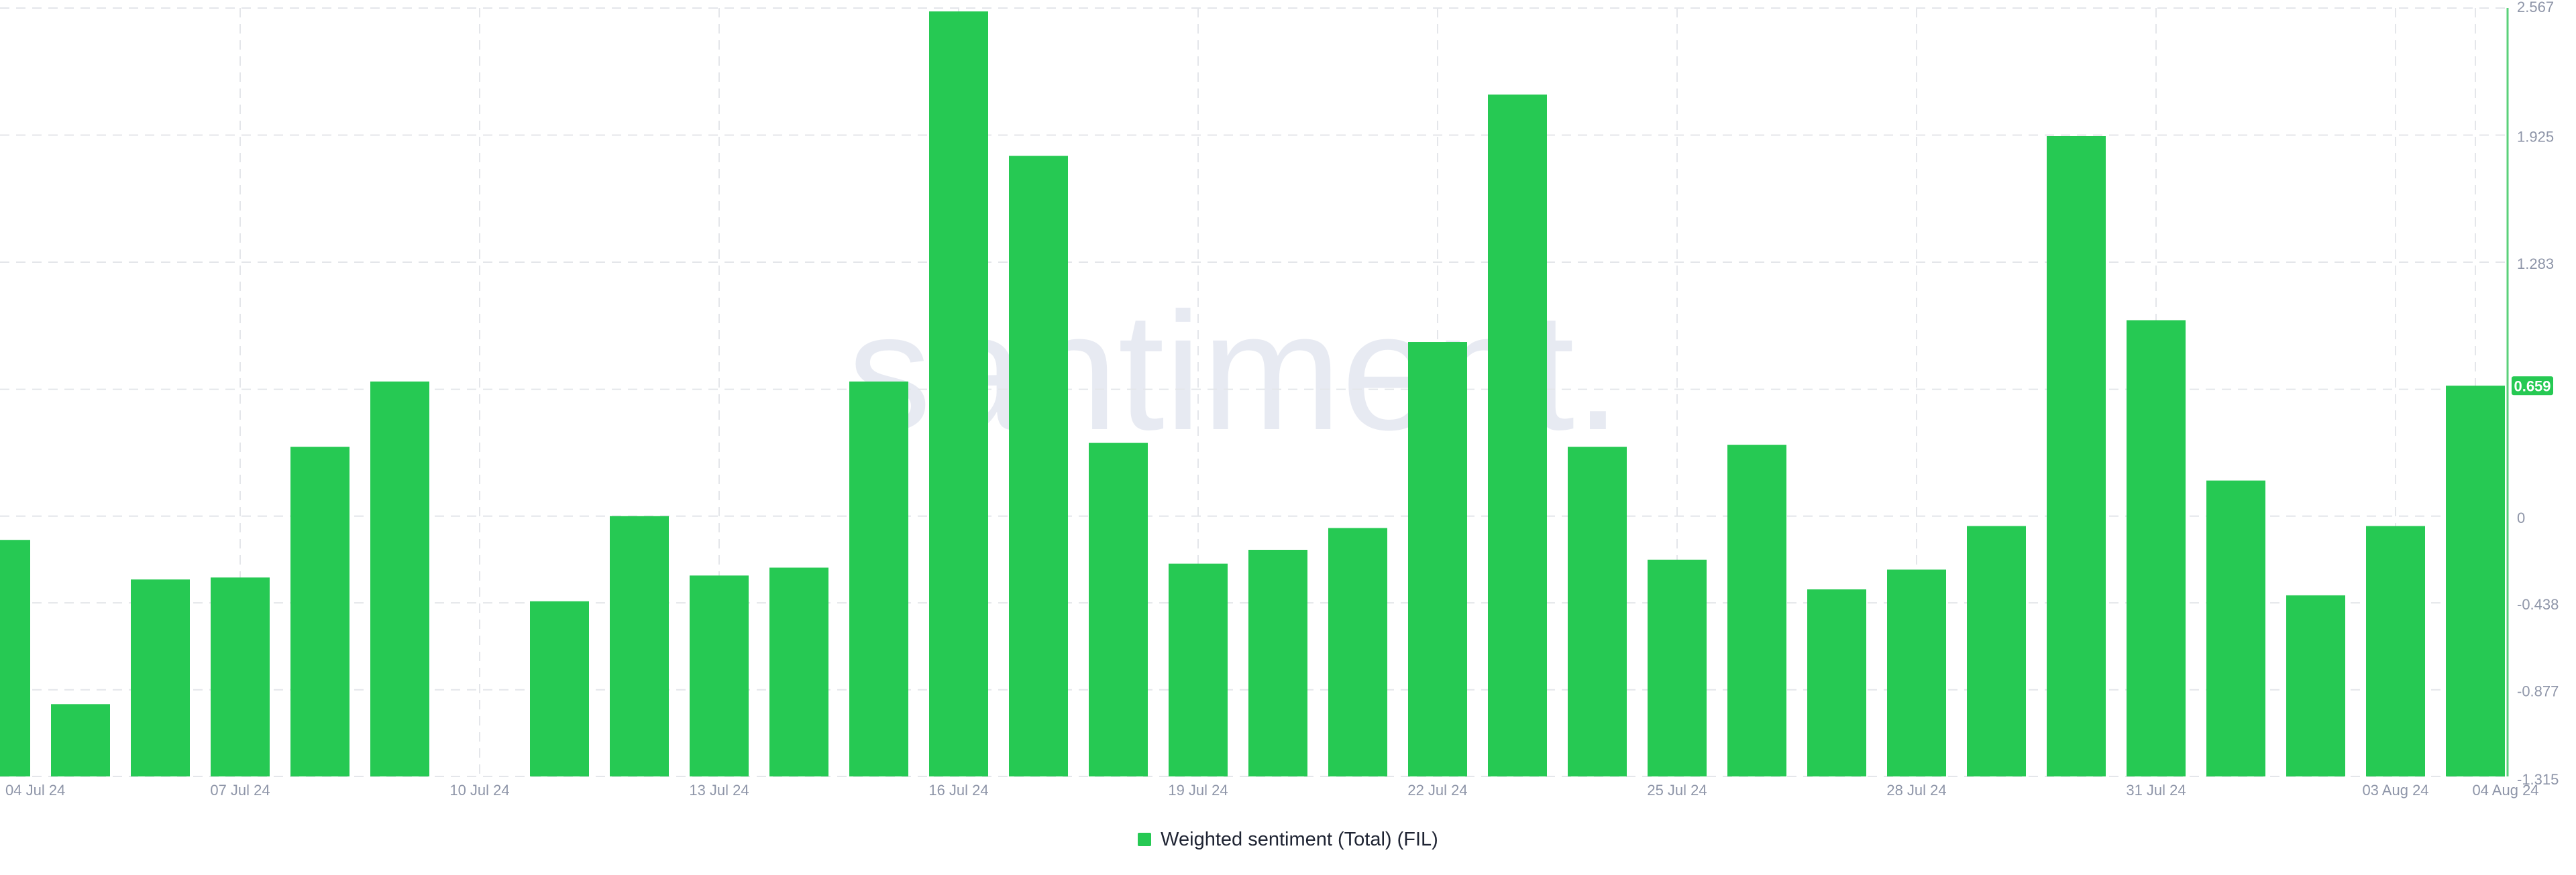  I want to click on legend-swatch, so click(1145, 839).